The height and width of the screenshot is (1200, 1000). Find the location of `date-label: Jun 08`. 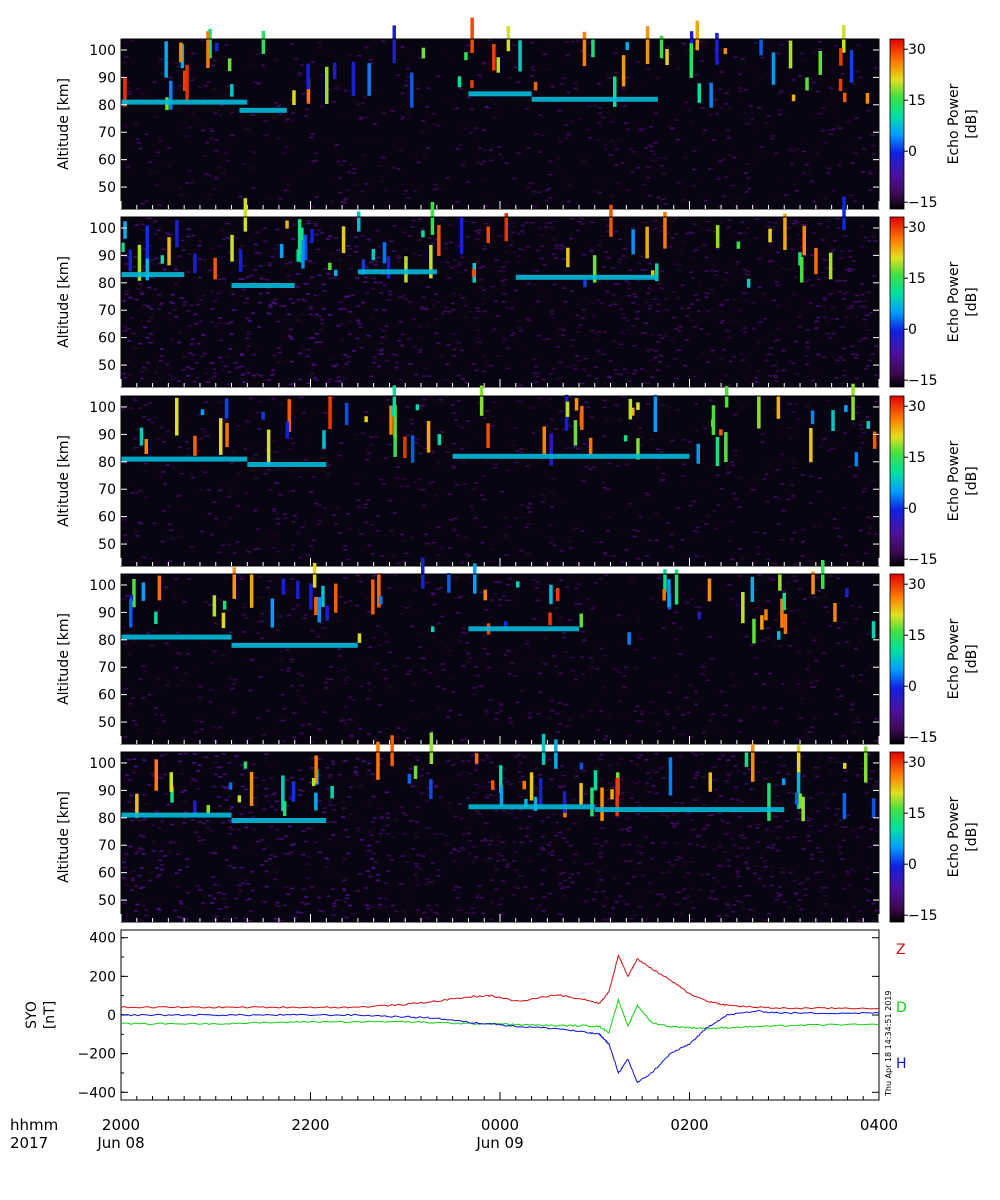

date-label: Jun 08 is located at coordinates (120, 1143).